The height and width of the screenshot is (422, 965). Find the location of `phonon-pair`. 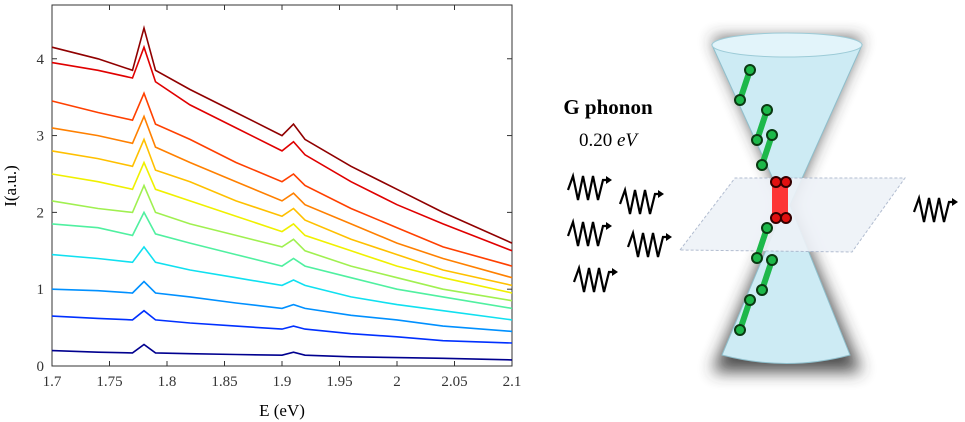

phonon-pair is located at coordinates (781, 200).